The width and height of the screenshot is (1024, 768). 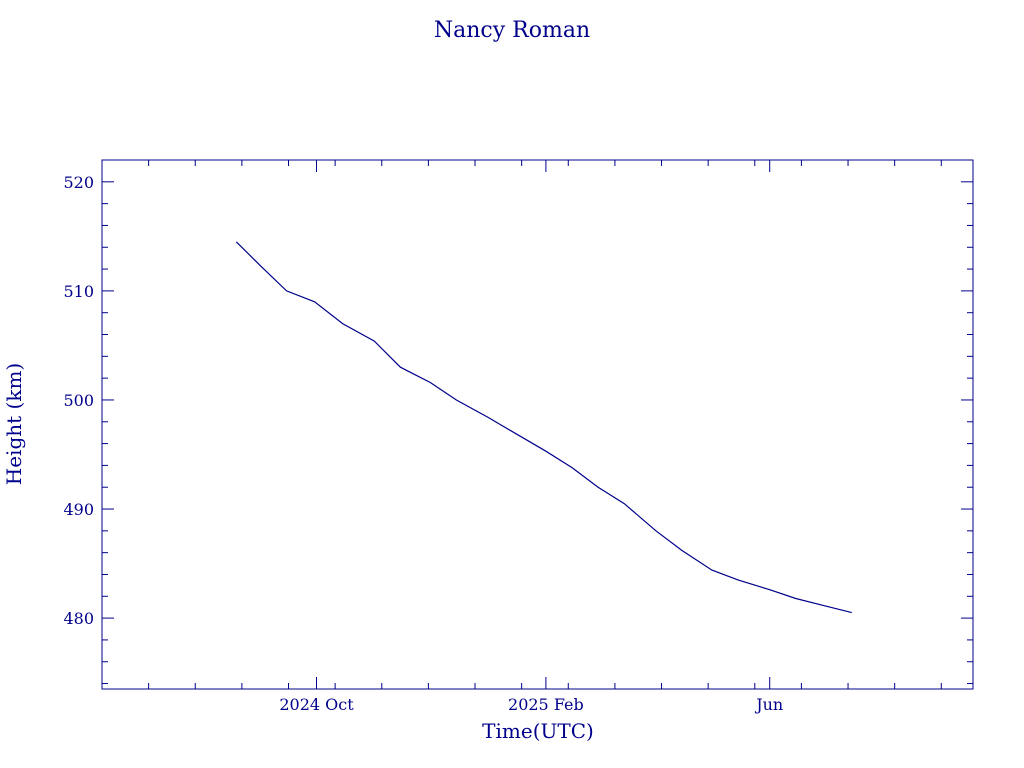 What do you see at coordinates (768, 704) in the screenshot?
I see `x-tick-label-2: Jun` at bounding box center [768, 704].